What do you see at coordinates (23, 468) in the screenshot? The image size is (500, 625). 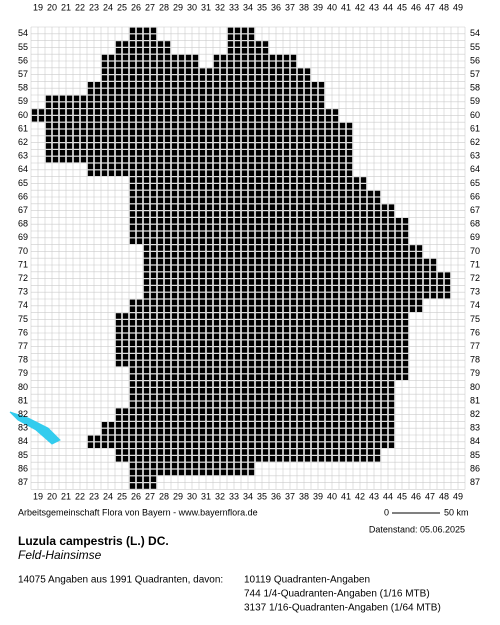 I see `row-label: 86` at bounding box center [23, 468].